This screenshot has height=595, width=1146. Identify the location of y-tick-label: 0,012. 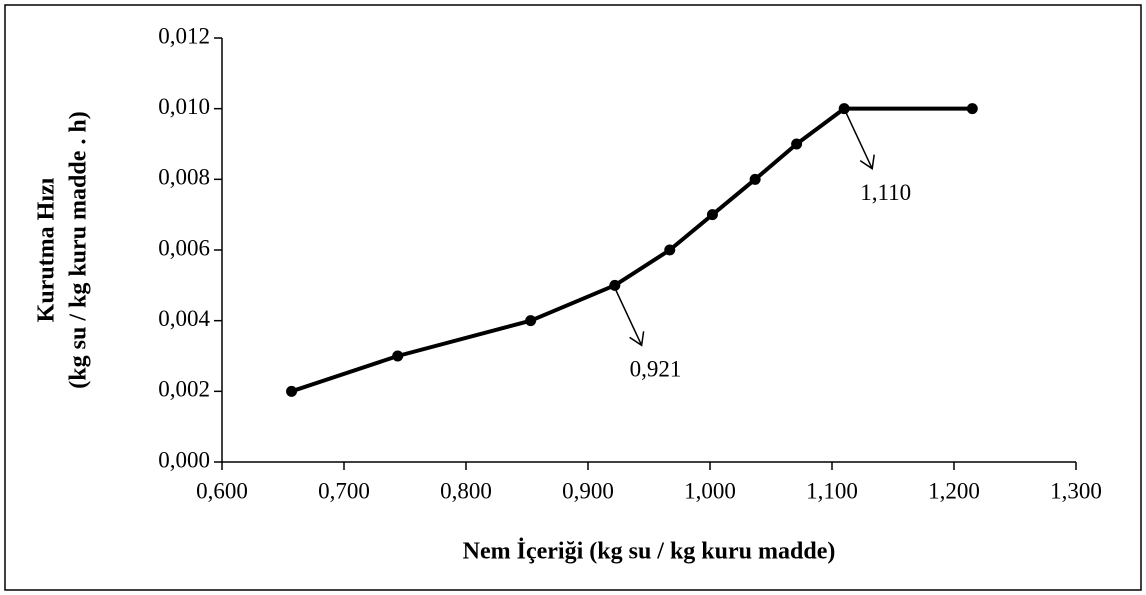
(184, 35).